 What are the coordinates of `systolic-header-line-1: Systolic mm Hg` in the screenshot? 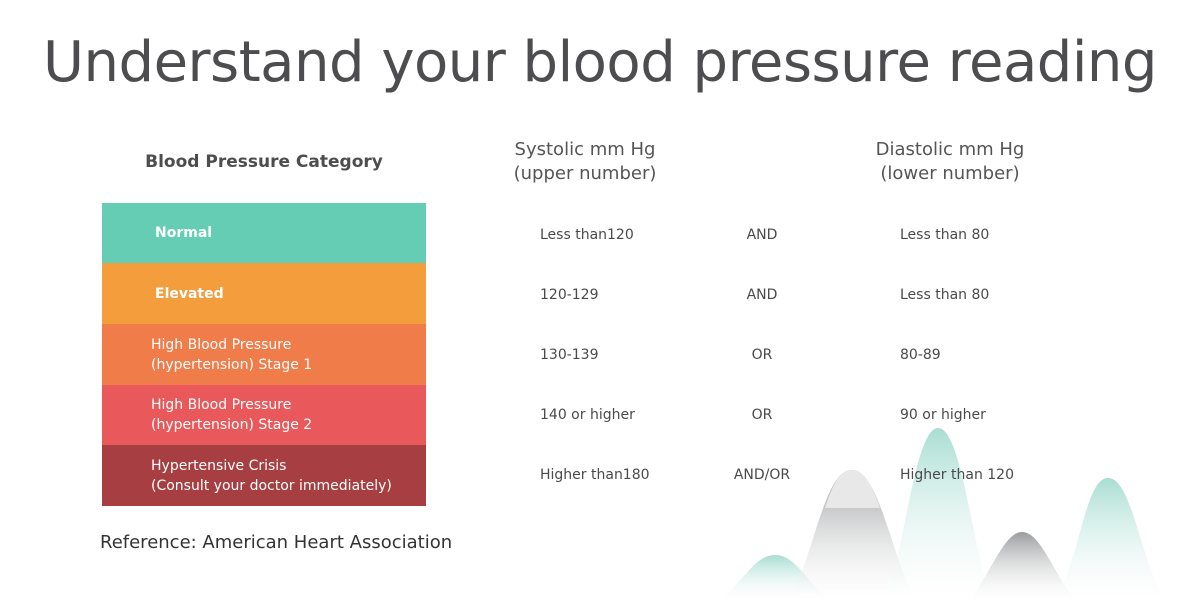 It's located at (585, 149).